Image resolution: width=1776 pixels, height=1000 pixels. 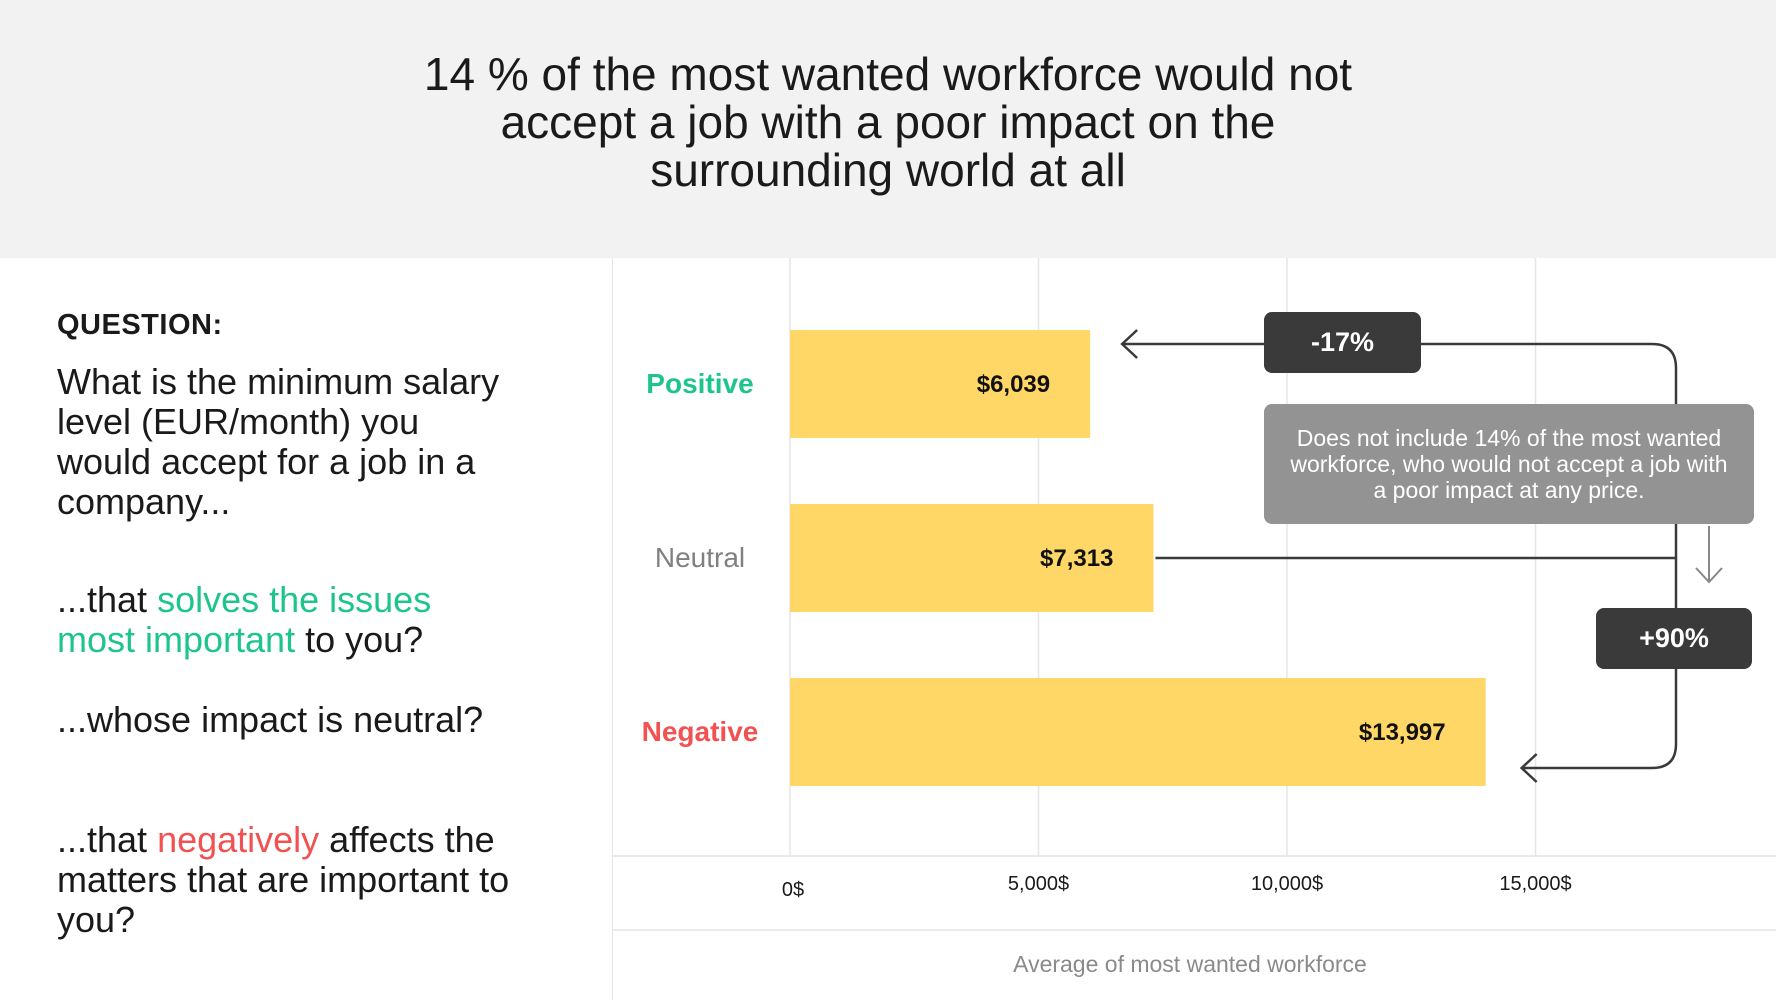 What do you see at coordinates (140, 325) in the screenshot?
I see `question-label: QUESTION:` at bounding box center [140, 325].